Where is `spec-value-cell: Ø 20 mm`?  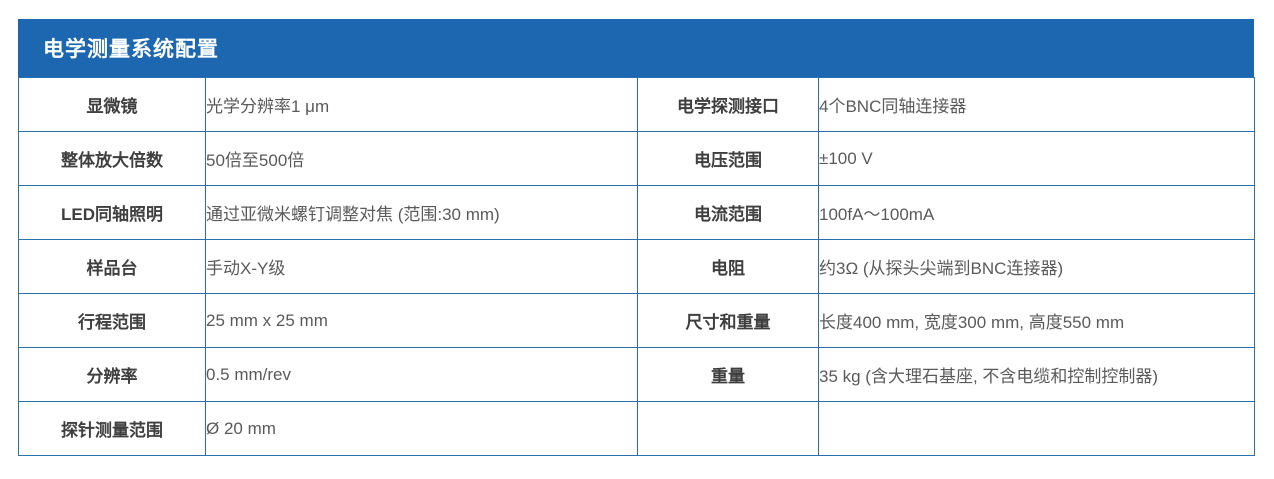
spec-value-cell: Ø 20 mm is located at coordinates (421, 428).